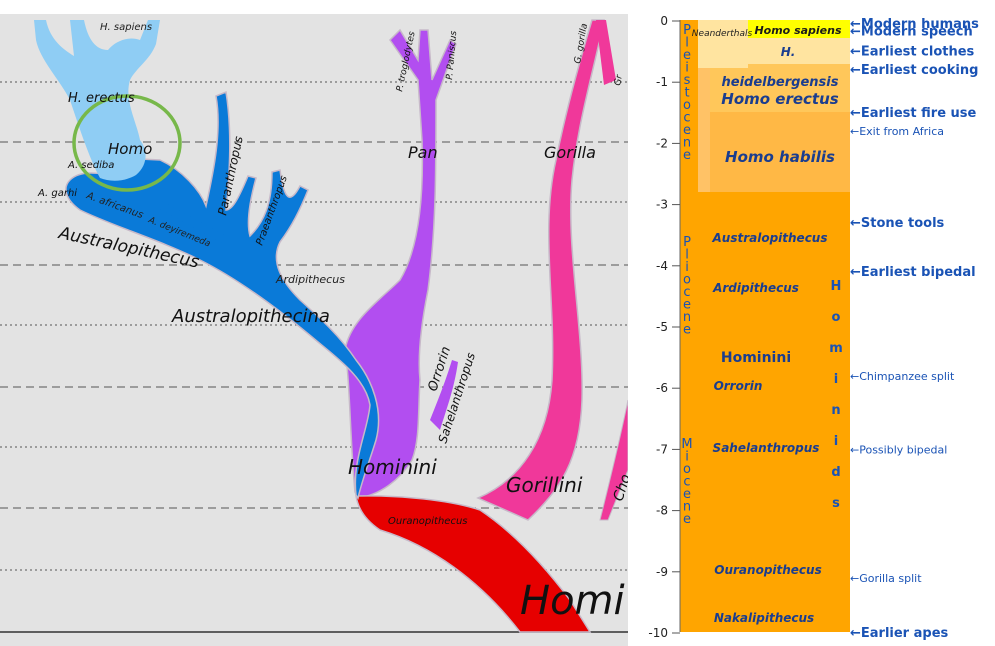 This screenshot has width=995, height=646. Describe the element at coordinates (90, 165) in the screenshot. I see `label-a-sediba: A. sediba` at that location.